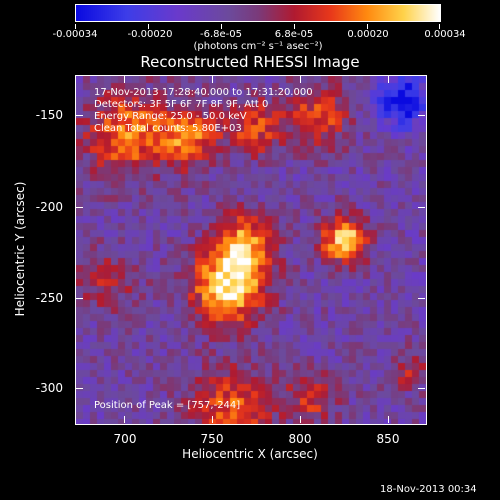 This screenshot has height=500, width=500. Describe the element at coordinates (49, 115) in the screenshot. I see `y-tick-label: -150` at that location.